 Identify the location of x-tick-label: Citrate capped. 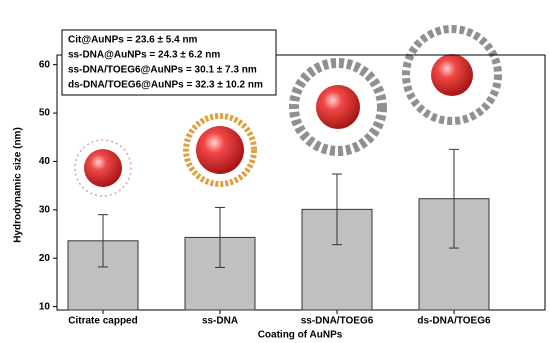
(102, 321).